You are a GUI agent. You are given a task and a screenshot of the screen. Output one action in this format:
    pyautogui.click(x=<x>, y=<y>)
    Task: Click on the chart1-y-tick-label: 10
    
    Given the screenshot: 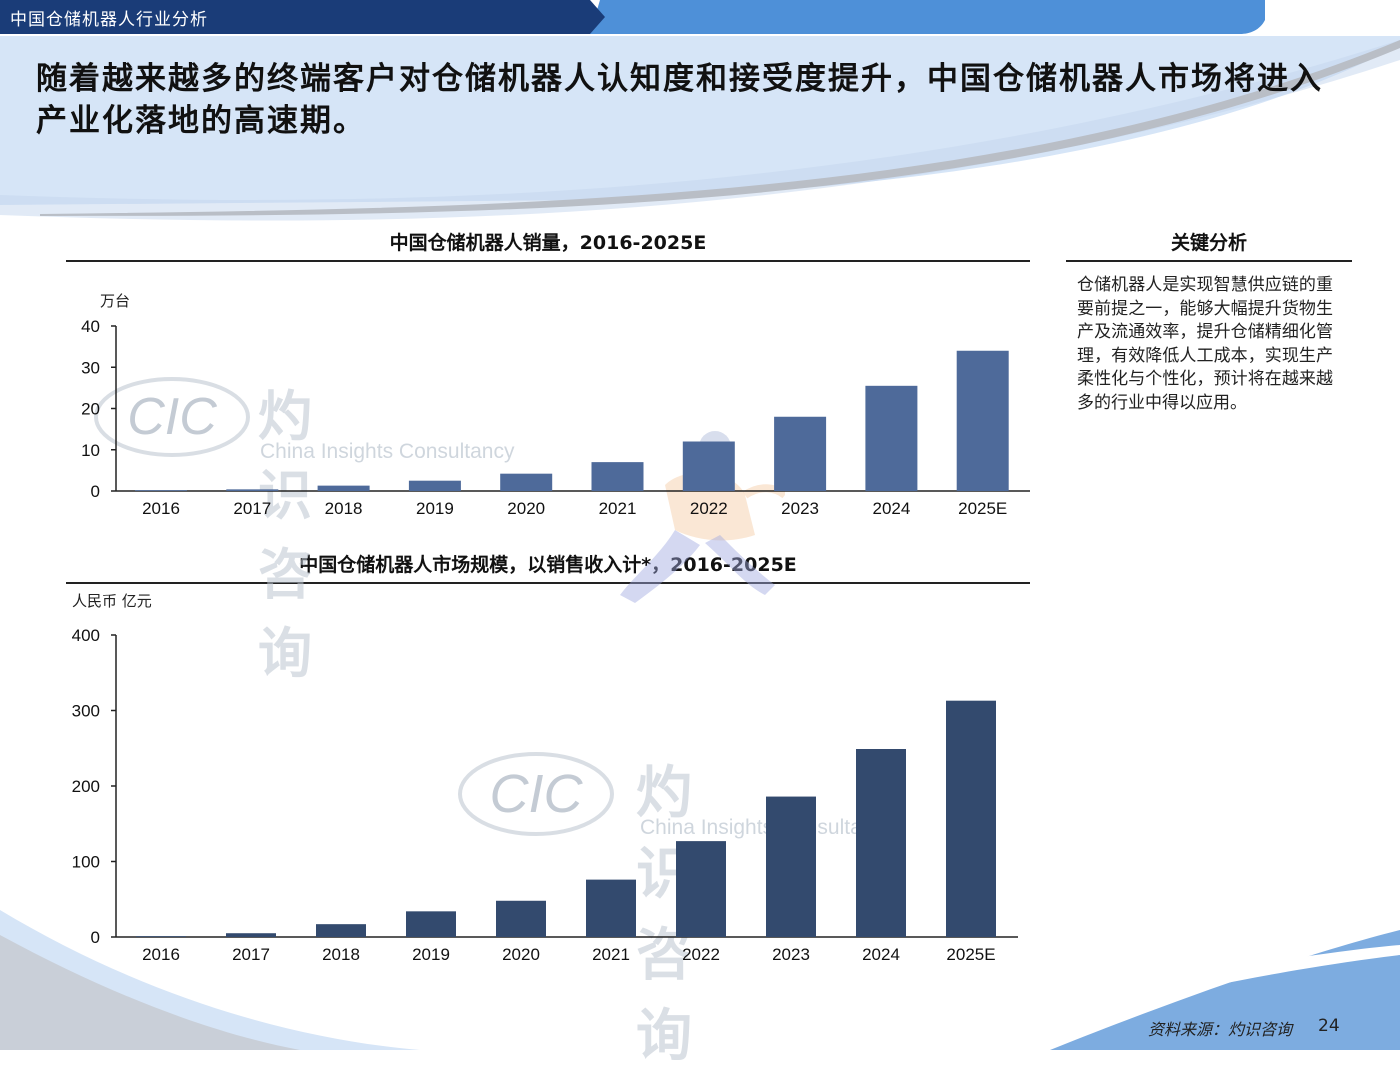 What is the action you would take?
    pyautogui.click(x=90, y=450)
    